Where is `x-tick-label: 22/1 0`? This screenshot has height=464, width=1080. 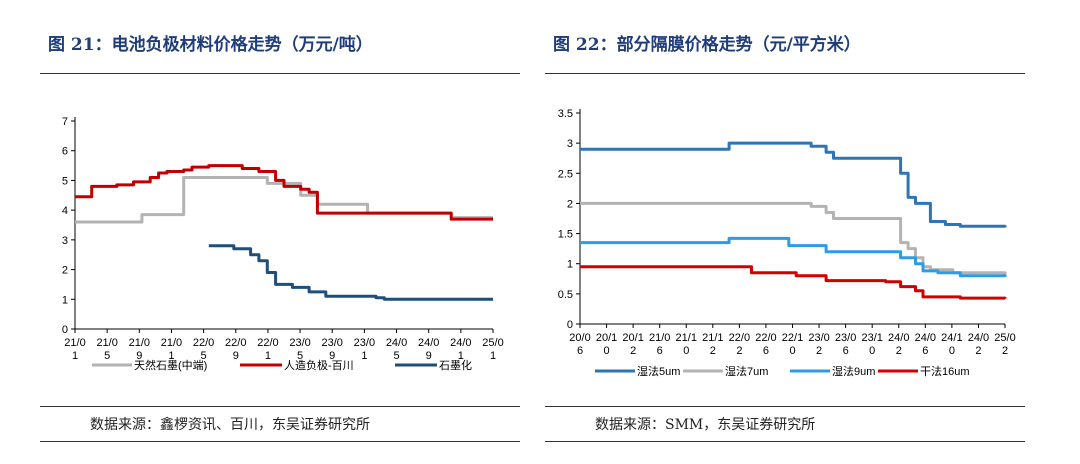
x-tick-label: 22/1 0 is located at coordinates (792, 344).